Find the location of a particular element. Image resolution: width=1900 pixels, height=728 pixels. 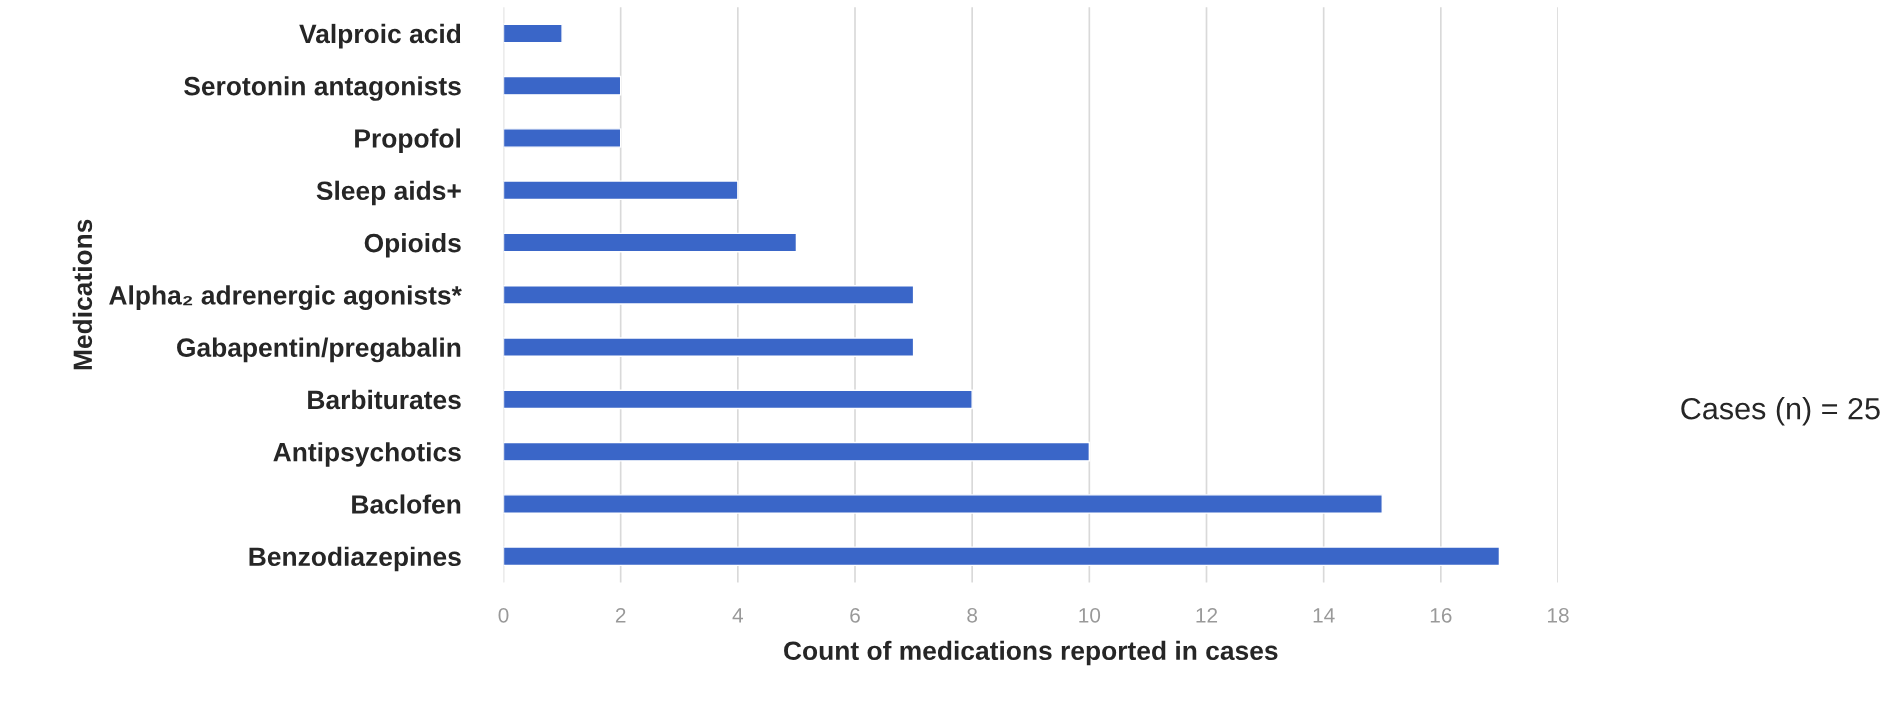

x-tick-label: 18 is located at coordinates (1558, 615).